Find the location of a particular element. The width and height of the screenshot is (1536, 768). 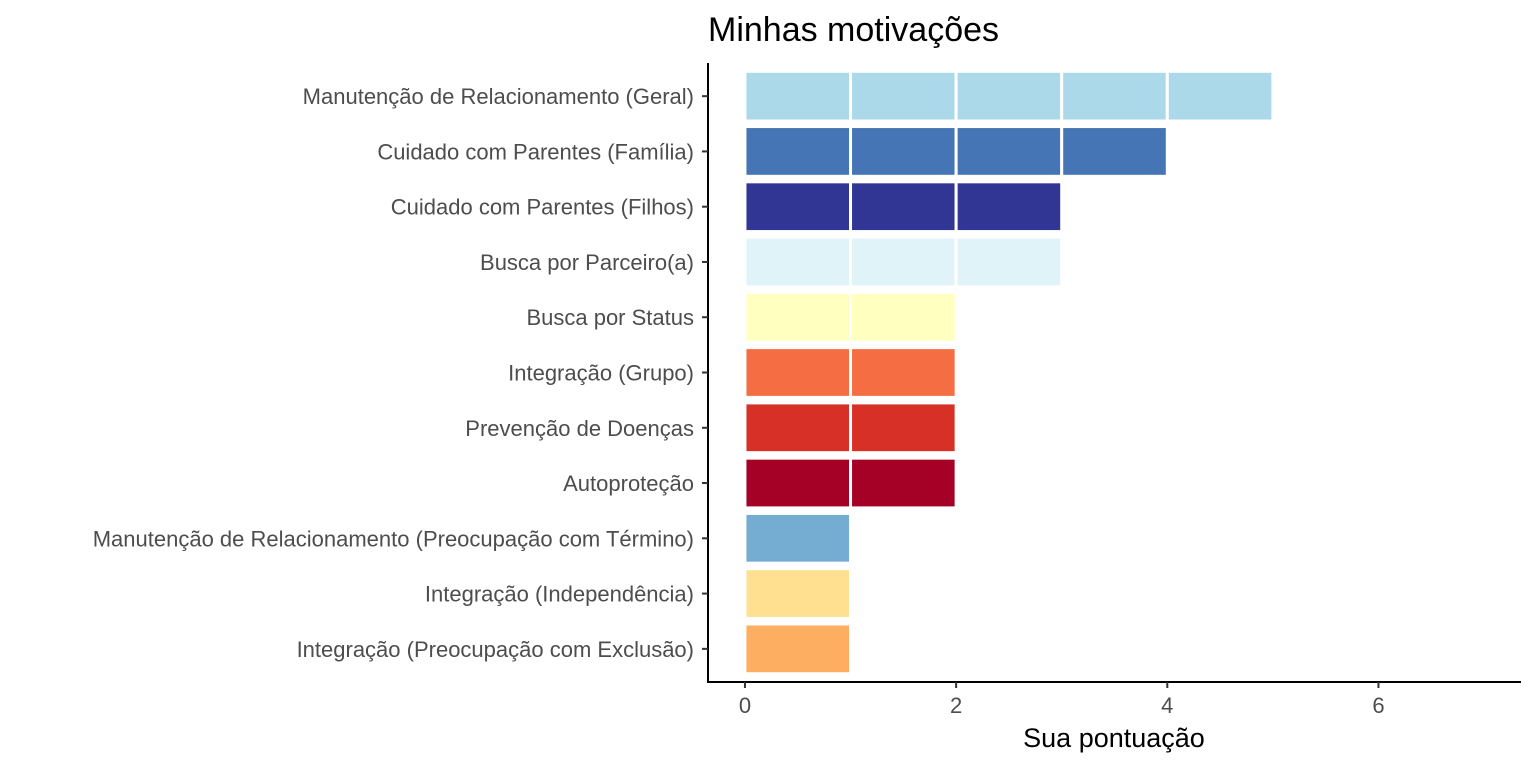

chart-title: Minhas motivações is located at coordinates (853, 30).